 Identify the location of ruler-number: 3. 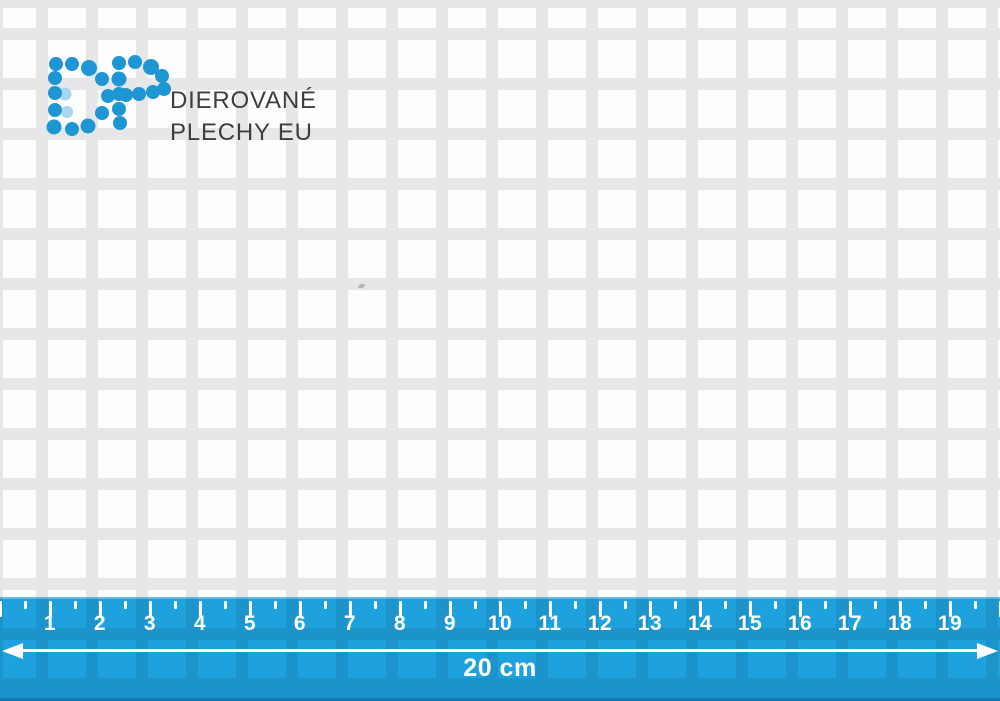
(150, 623).